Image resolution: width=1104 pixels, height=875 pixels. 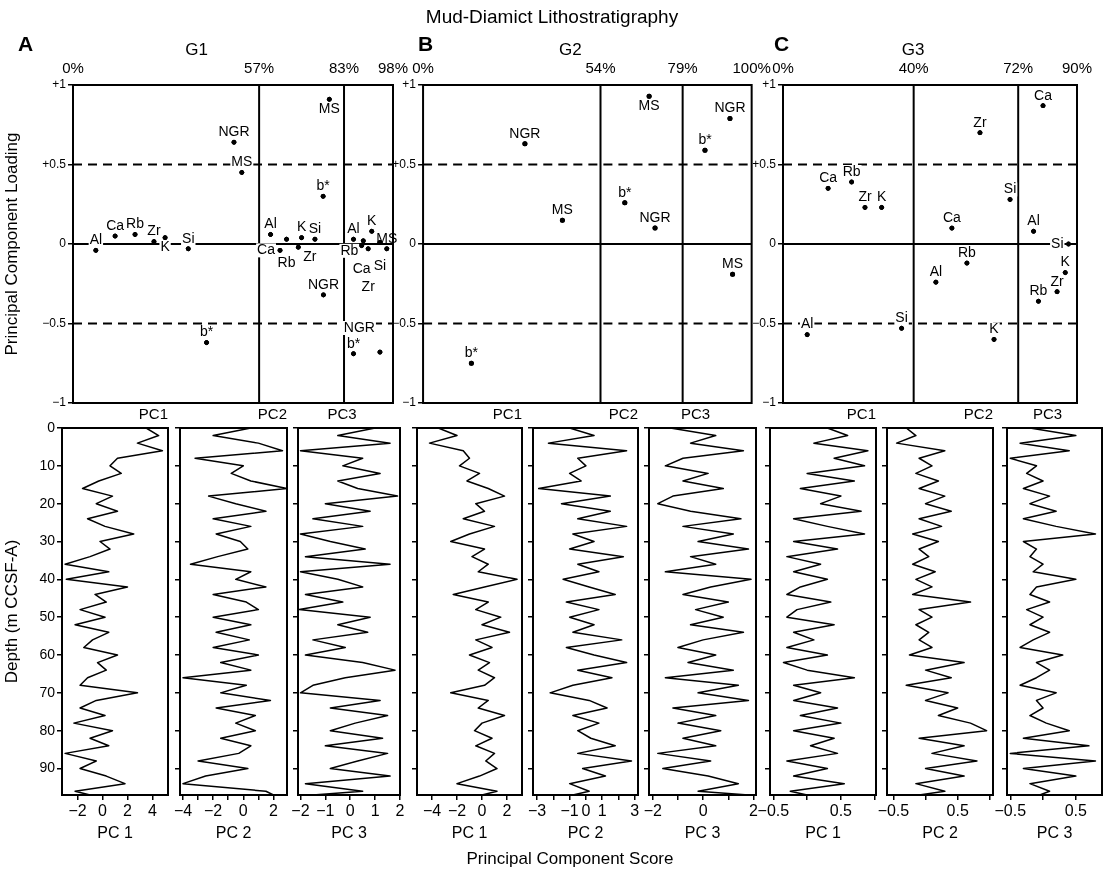 What do you see at coordinates (11, 611) in the screenshot?
I see `y-axis-title: Depth (m CCSF-A)` at bounding box center [11, 611].